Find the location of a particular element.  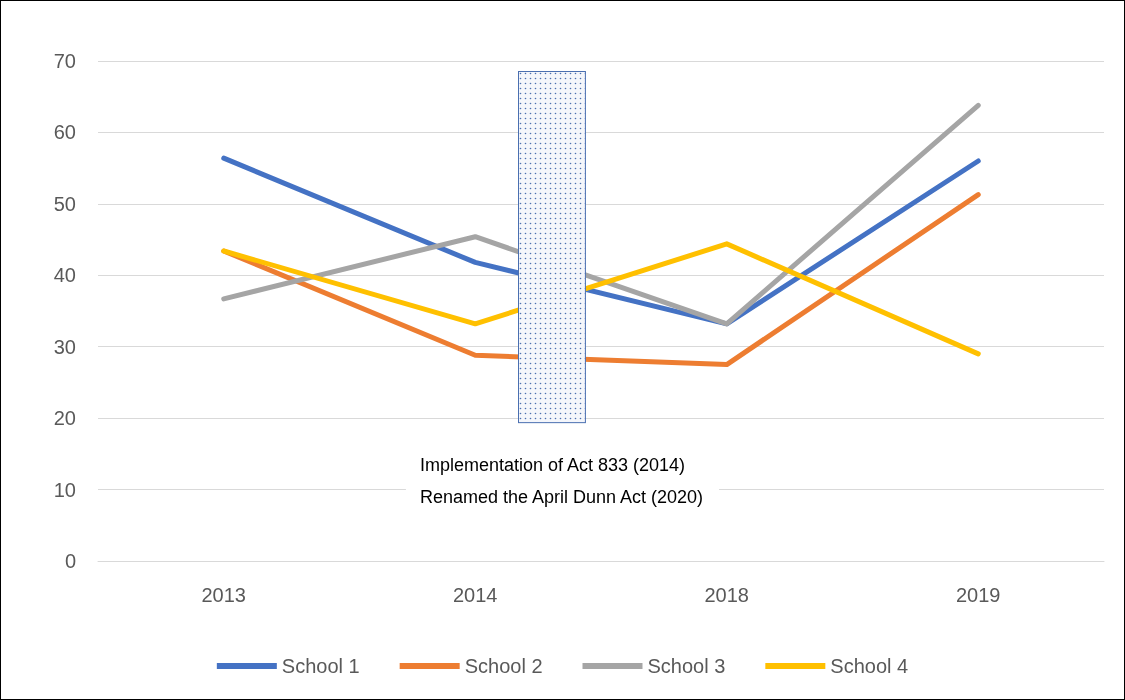

legend-label: School 3 is located at coordinates (686, 666).